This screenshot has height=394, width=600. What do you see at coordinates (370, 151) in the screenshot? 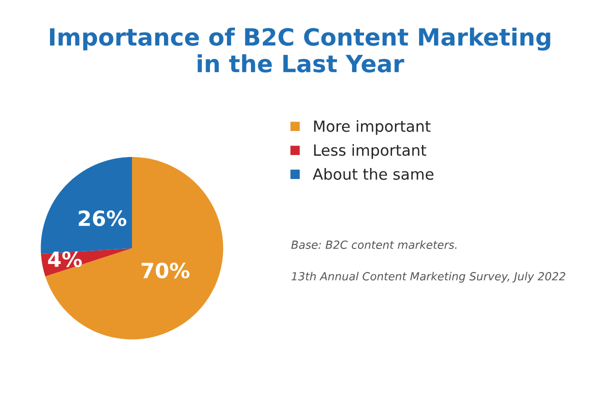
I see `legend-label: Less important` at bounding box center [370, 151].